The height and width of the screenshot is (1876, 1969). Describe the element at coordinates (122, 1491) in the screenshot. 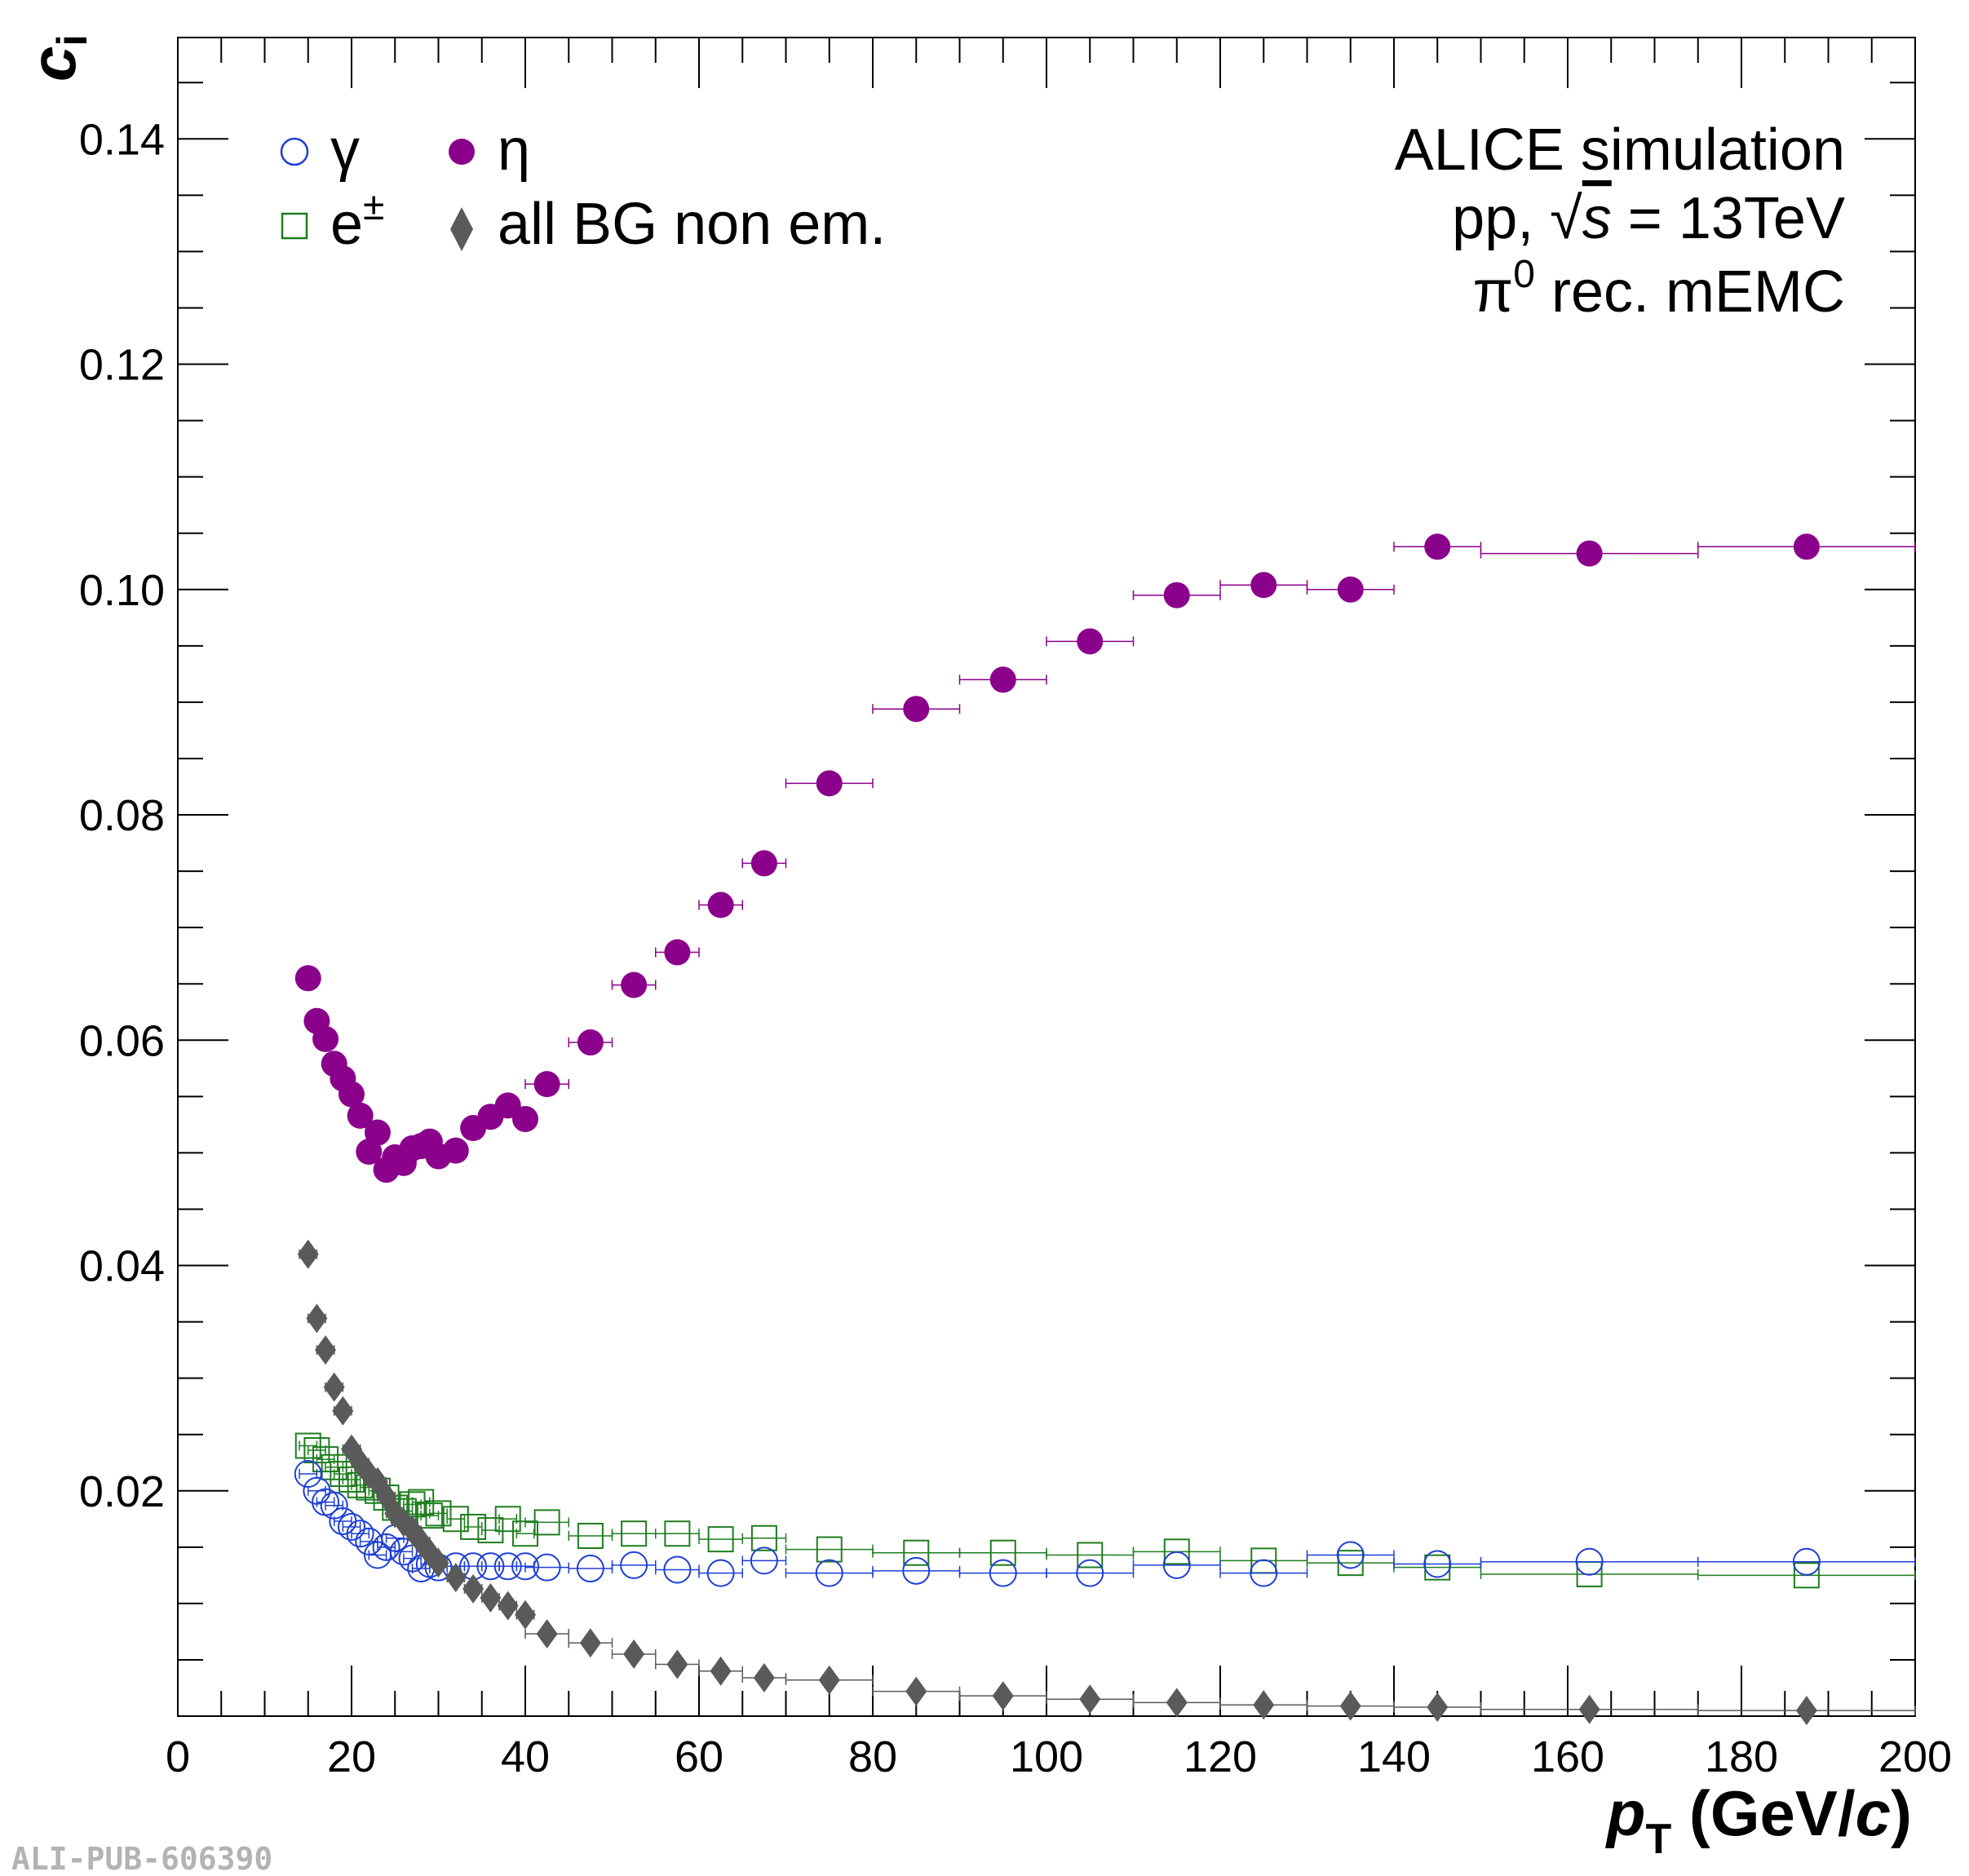

I see `y-tick-label: 0.02` at that location.